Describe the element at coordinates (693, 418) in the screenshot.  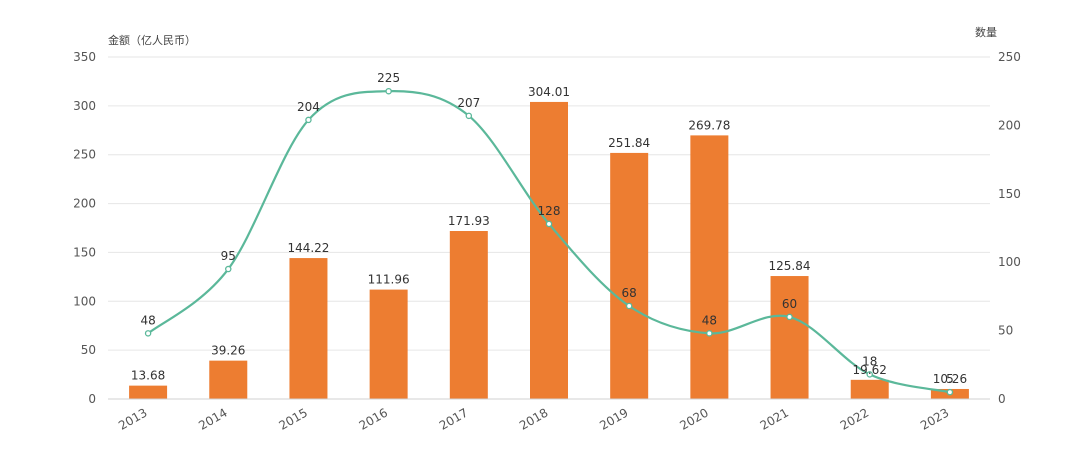
I see `x-tick-label: 2020` at that location.